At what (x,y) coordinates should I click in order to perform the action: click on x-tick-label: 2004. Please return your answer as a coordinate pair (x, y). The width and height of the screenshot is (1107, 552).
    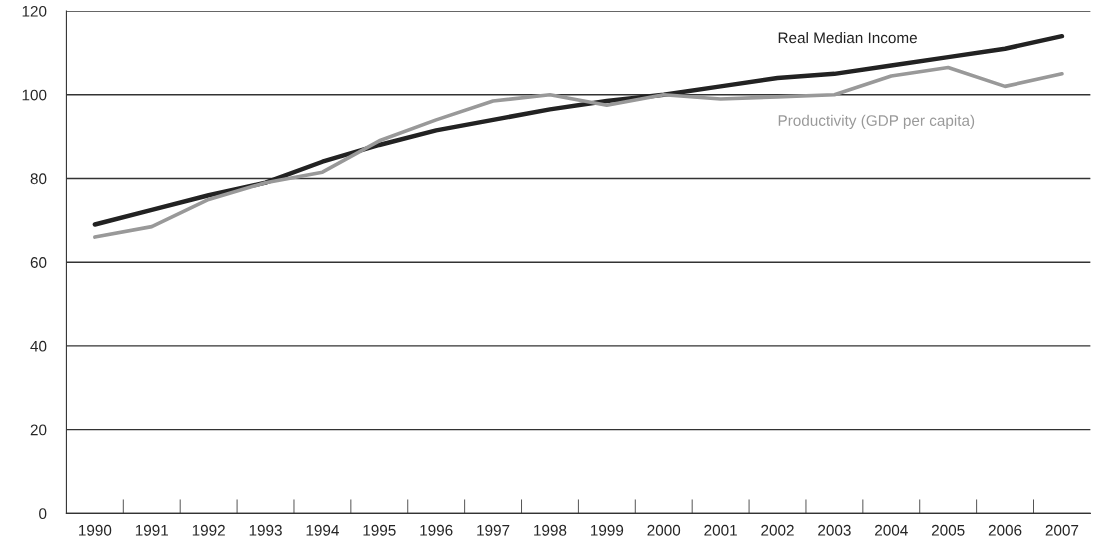
    Looking at the image, I should click on (891, 530).